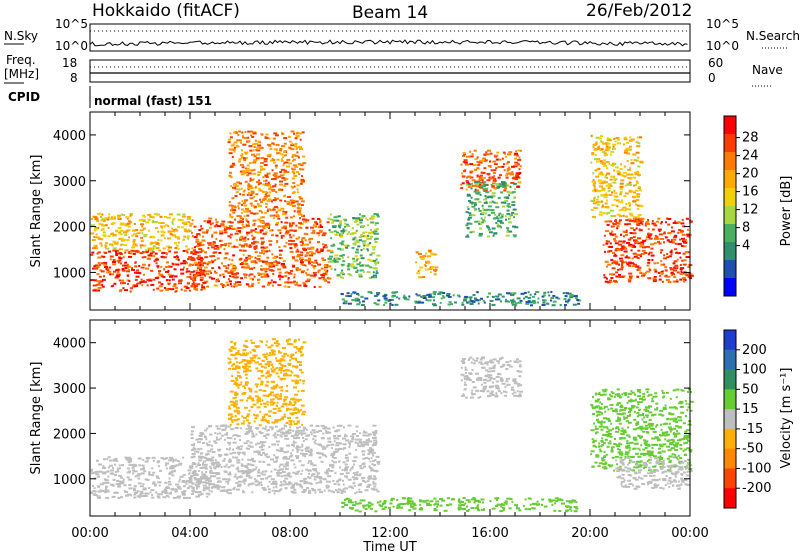 This screenshot has width=800, height=554. What do you see at coordinates (712, 78) in the screenshot?
I see `nave-tick-bottom: 0` at bounding box center [712, 78].